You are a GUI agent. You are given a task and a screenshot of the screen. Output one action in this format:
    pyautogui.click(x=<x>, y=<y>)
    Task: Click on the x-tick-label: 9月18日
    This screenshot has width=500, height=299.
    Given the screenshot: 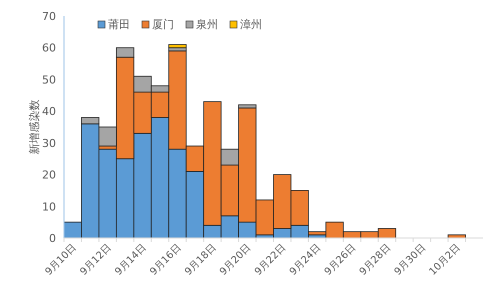 What is the action you would take?
    pyautogui.click(x=201, y=260)
    